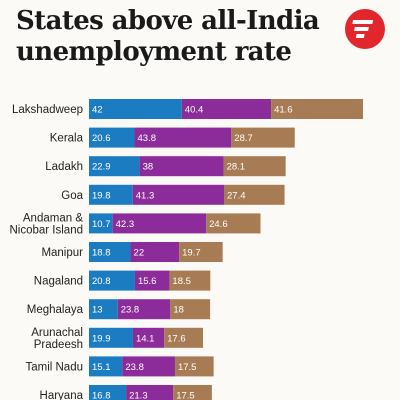 The image size is (400, 400). Describe the element at coordinates (283, 110) in the screenshot. I see `value-label: 41.6` at that location.